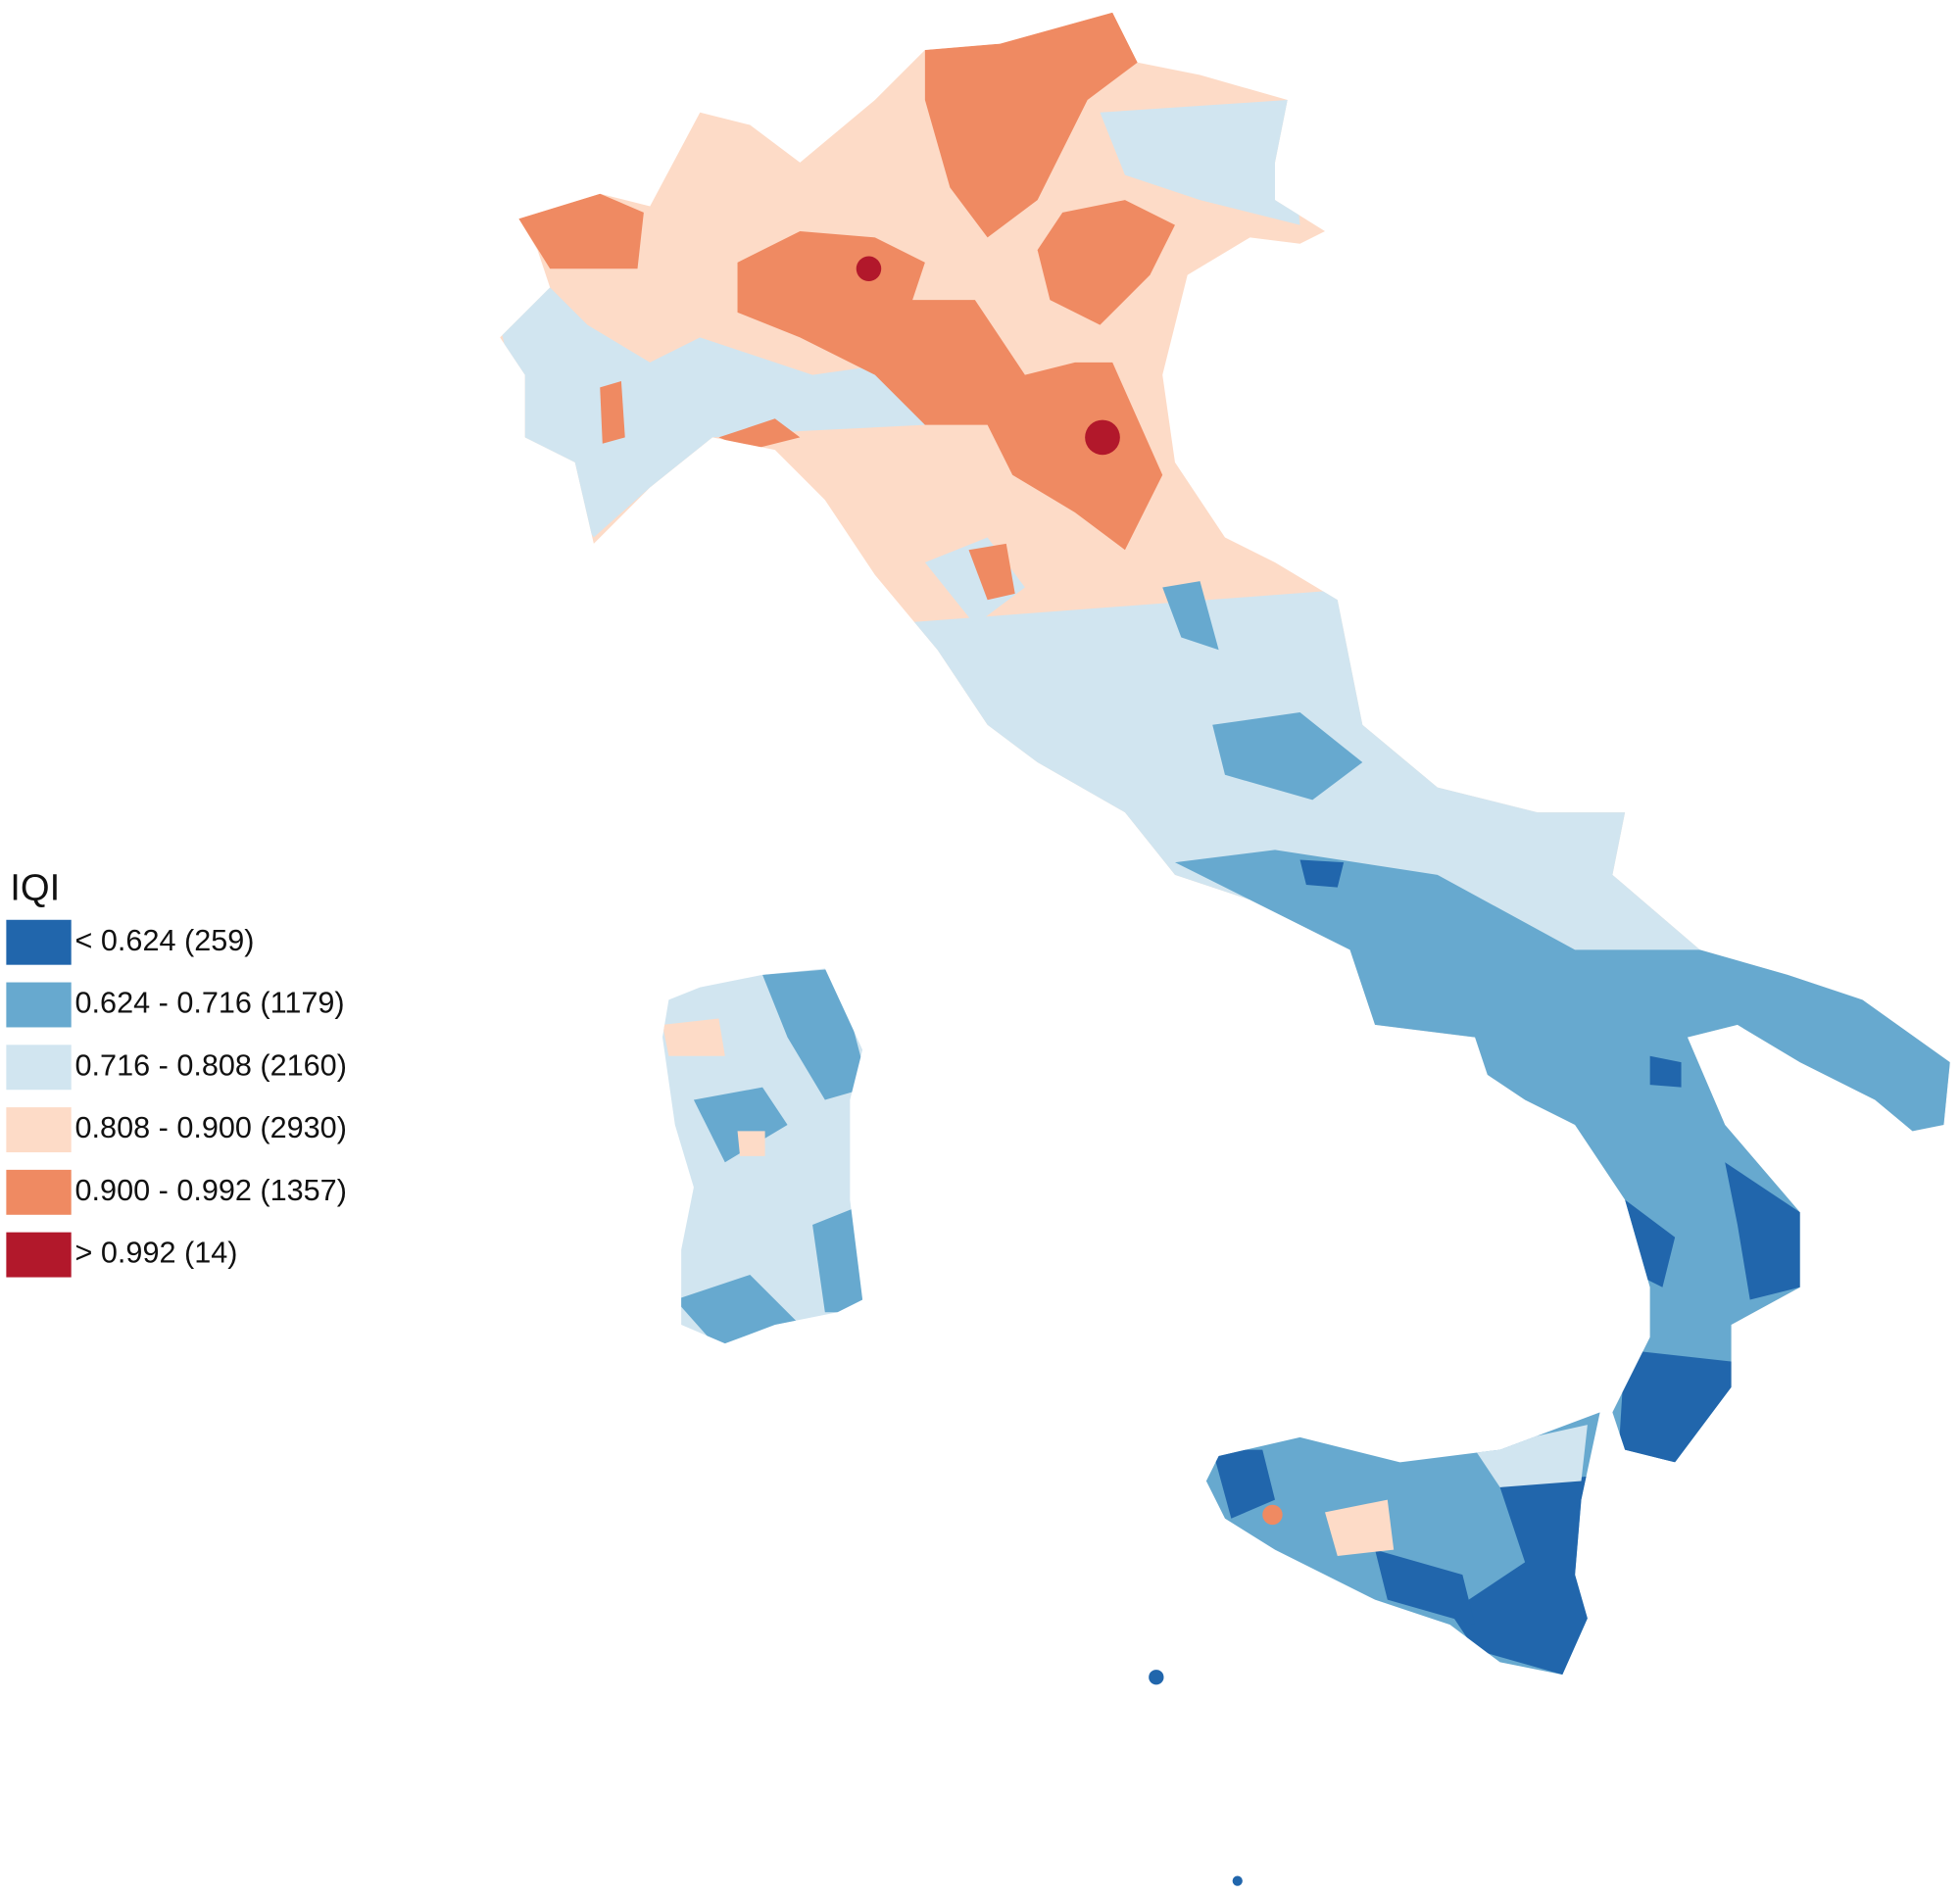 Image resolution: width=1960 pixels, height=1895 pixels. Describe the element at coordinates (762, 1156) in the screenshot. I see `sardinia` at that location.